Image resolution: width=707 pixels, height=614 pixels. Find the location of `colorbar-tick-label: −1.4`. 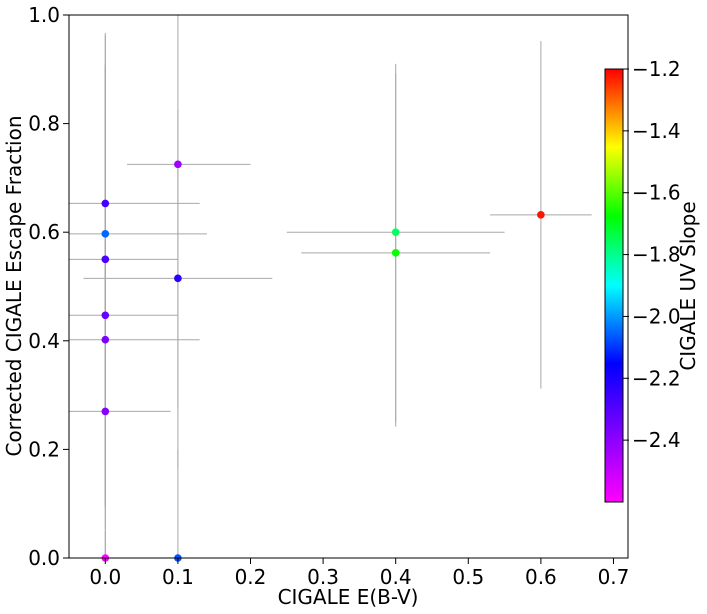

colorbar-tick-label: −1.4 is located at coordinates (656, 131).